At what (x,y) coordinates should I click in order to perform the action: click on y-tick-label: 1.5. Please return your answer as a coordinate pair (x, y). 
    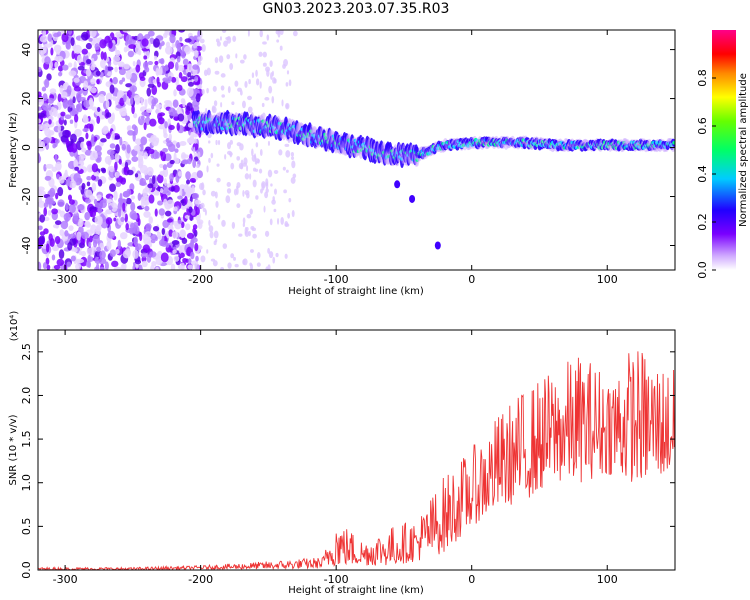
    Looking at the image, I should click on (26, 439).